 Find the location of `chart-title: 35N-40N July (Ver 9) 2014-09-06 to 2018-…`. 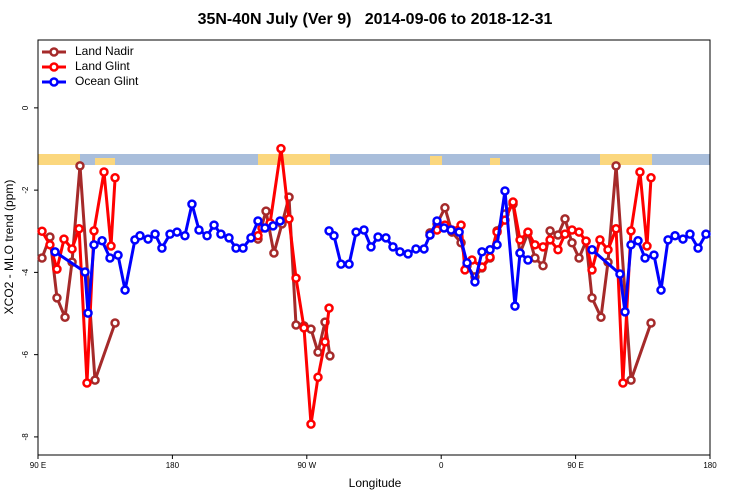

chart-title: 35N-40N July (Ver 9) 2014-09-06 to 2018-… is located at coordinates (375, 19).